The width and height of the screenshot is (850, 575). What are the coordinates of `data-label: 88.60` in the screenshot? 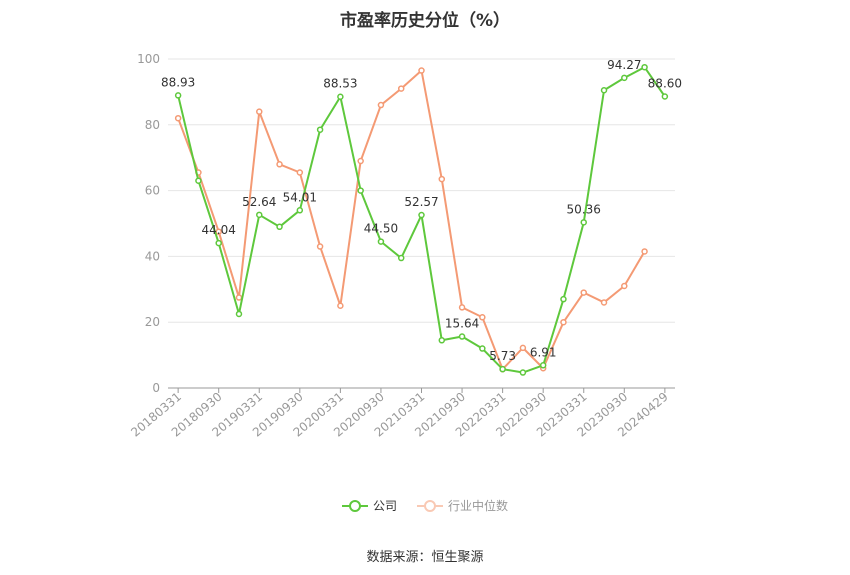 It's located at (665, 84).